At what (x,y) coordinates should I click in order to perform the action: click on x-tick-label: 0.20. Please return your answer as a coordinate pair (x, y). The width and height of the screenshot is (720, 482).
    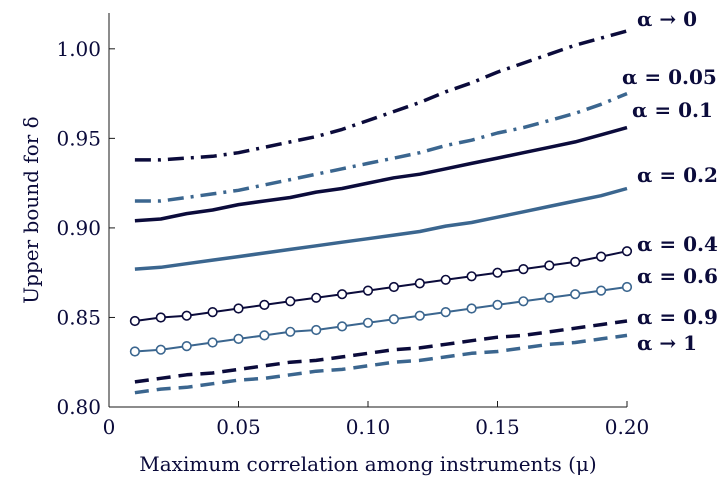
    Looking at the image, I should click on (627, 427).